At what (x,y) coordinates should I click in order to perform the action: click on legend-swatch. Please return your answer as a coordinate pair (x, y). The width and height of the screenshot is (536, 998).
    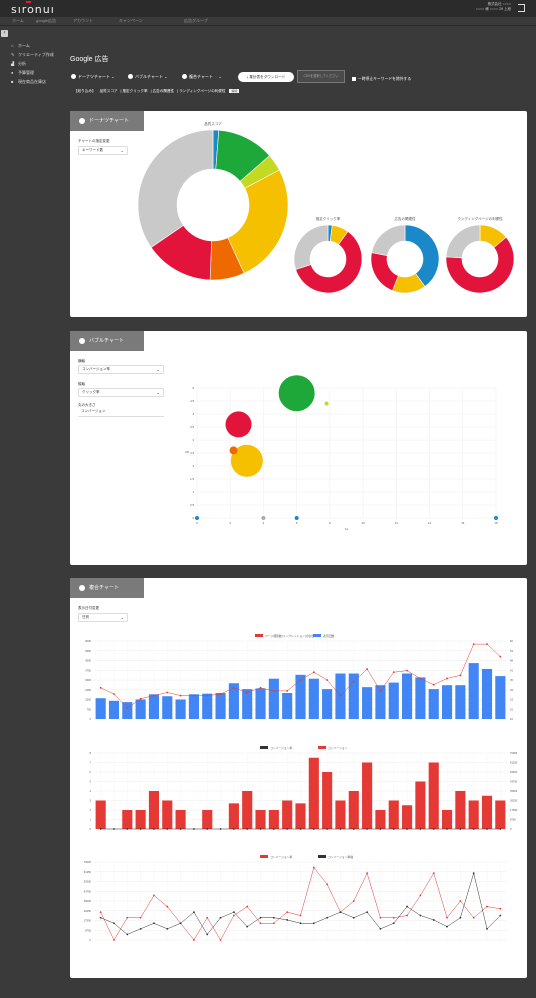
    Looking at the image, I should click on (264, 856).